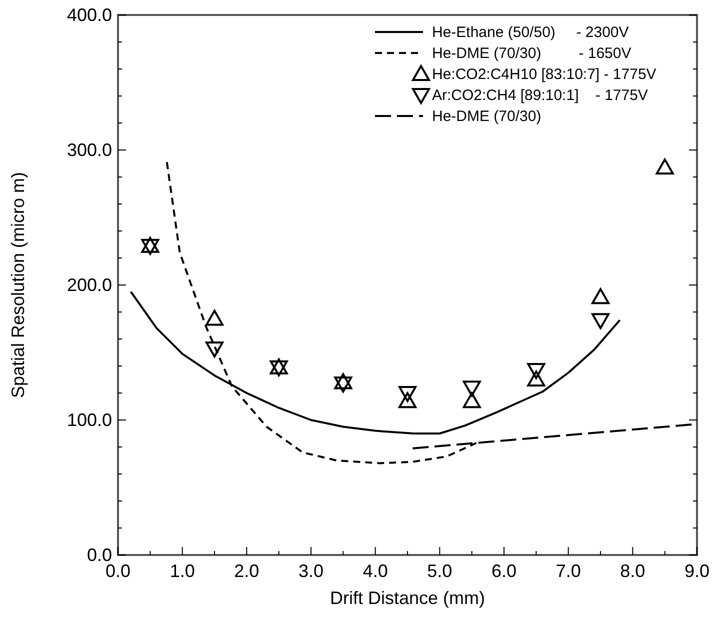  I want to click on x-tick-label: 5.0, so click(439, 571).